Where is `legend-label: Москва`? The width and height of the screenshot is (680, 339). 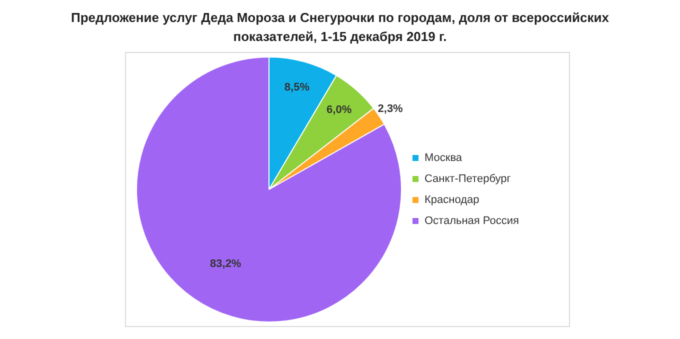 legend-label: Москва is located at coordinates (443, 158).